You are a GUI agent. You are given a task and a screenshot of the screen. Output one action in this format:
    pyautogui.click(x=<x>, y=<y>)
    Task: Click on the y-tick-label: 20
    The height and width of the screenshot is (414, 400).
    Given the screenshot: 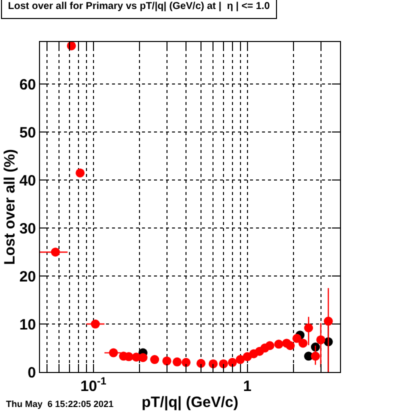 What is the action you would take?
    pyautogui.click(x=27, y=277)
    